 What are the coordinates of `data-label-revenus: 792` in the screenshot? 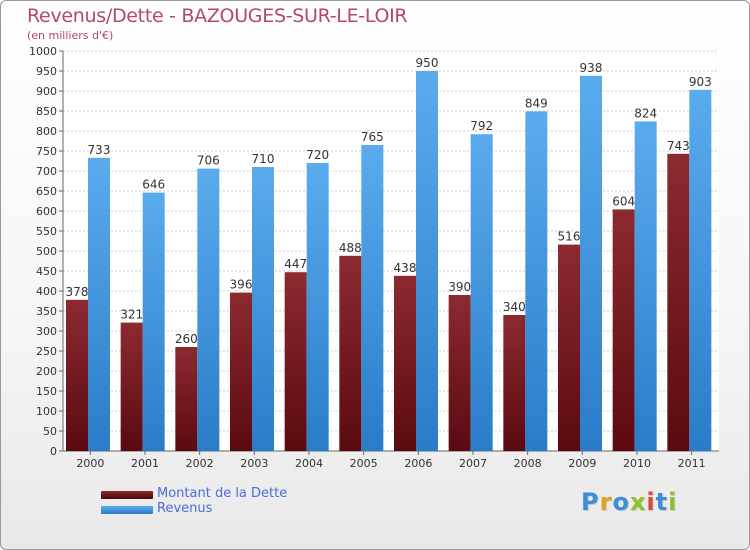 It's located at (481, 126).